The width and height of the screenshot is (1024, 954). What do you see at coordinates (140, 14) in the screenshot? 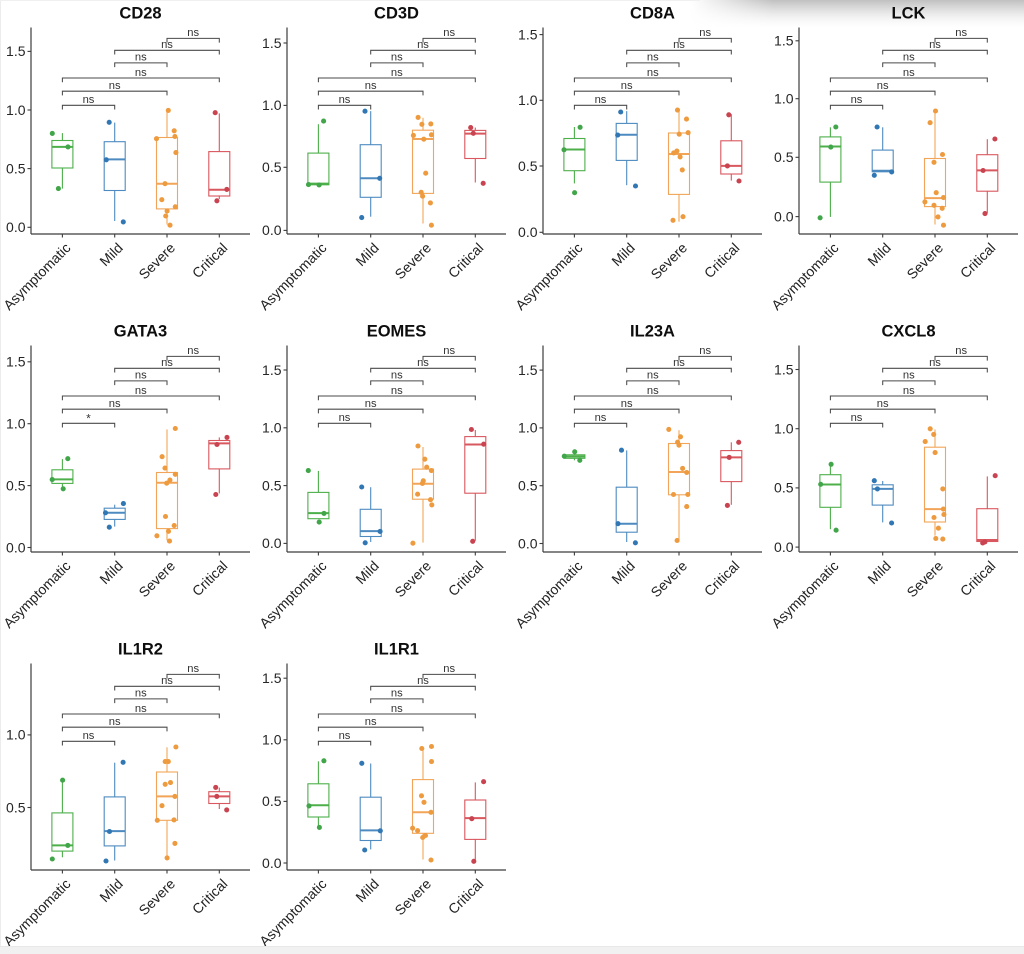
I see `svg-text: CD28` at bounding box center [140, 14].